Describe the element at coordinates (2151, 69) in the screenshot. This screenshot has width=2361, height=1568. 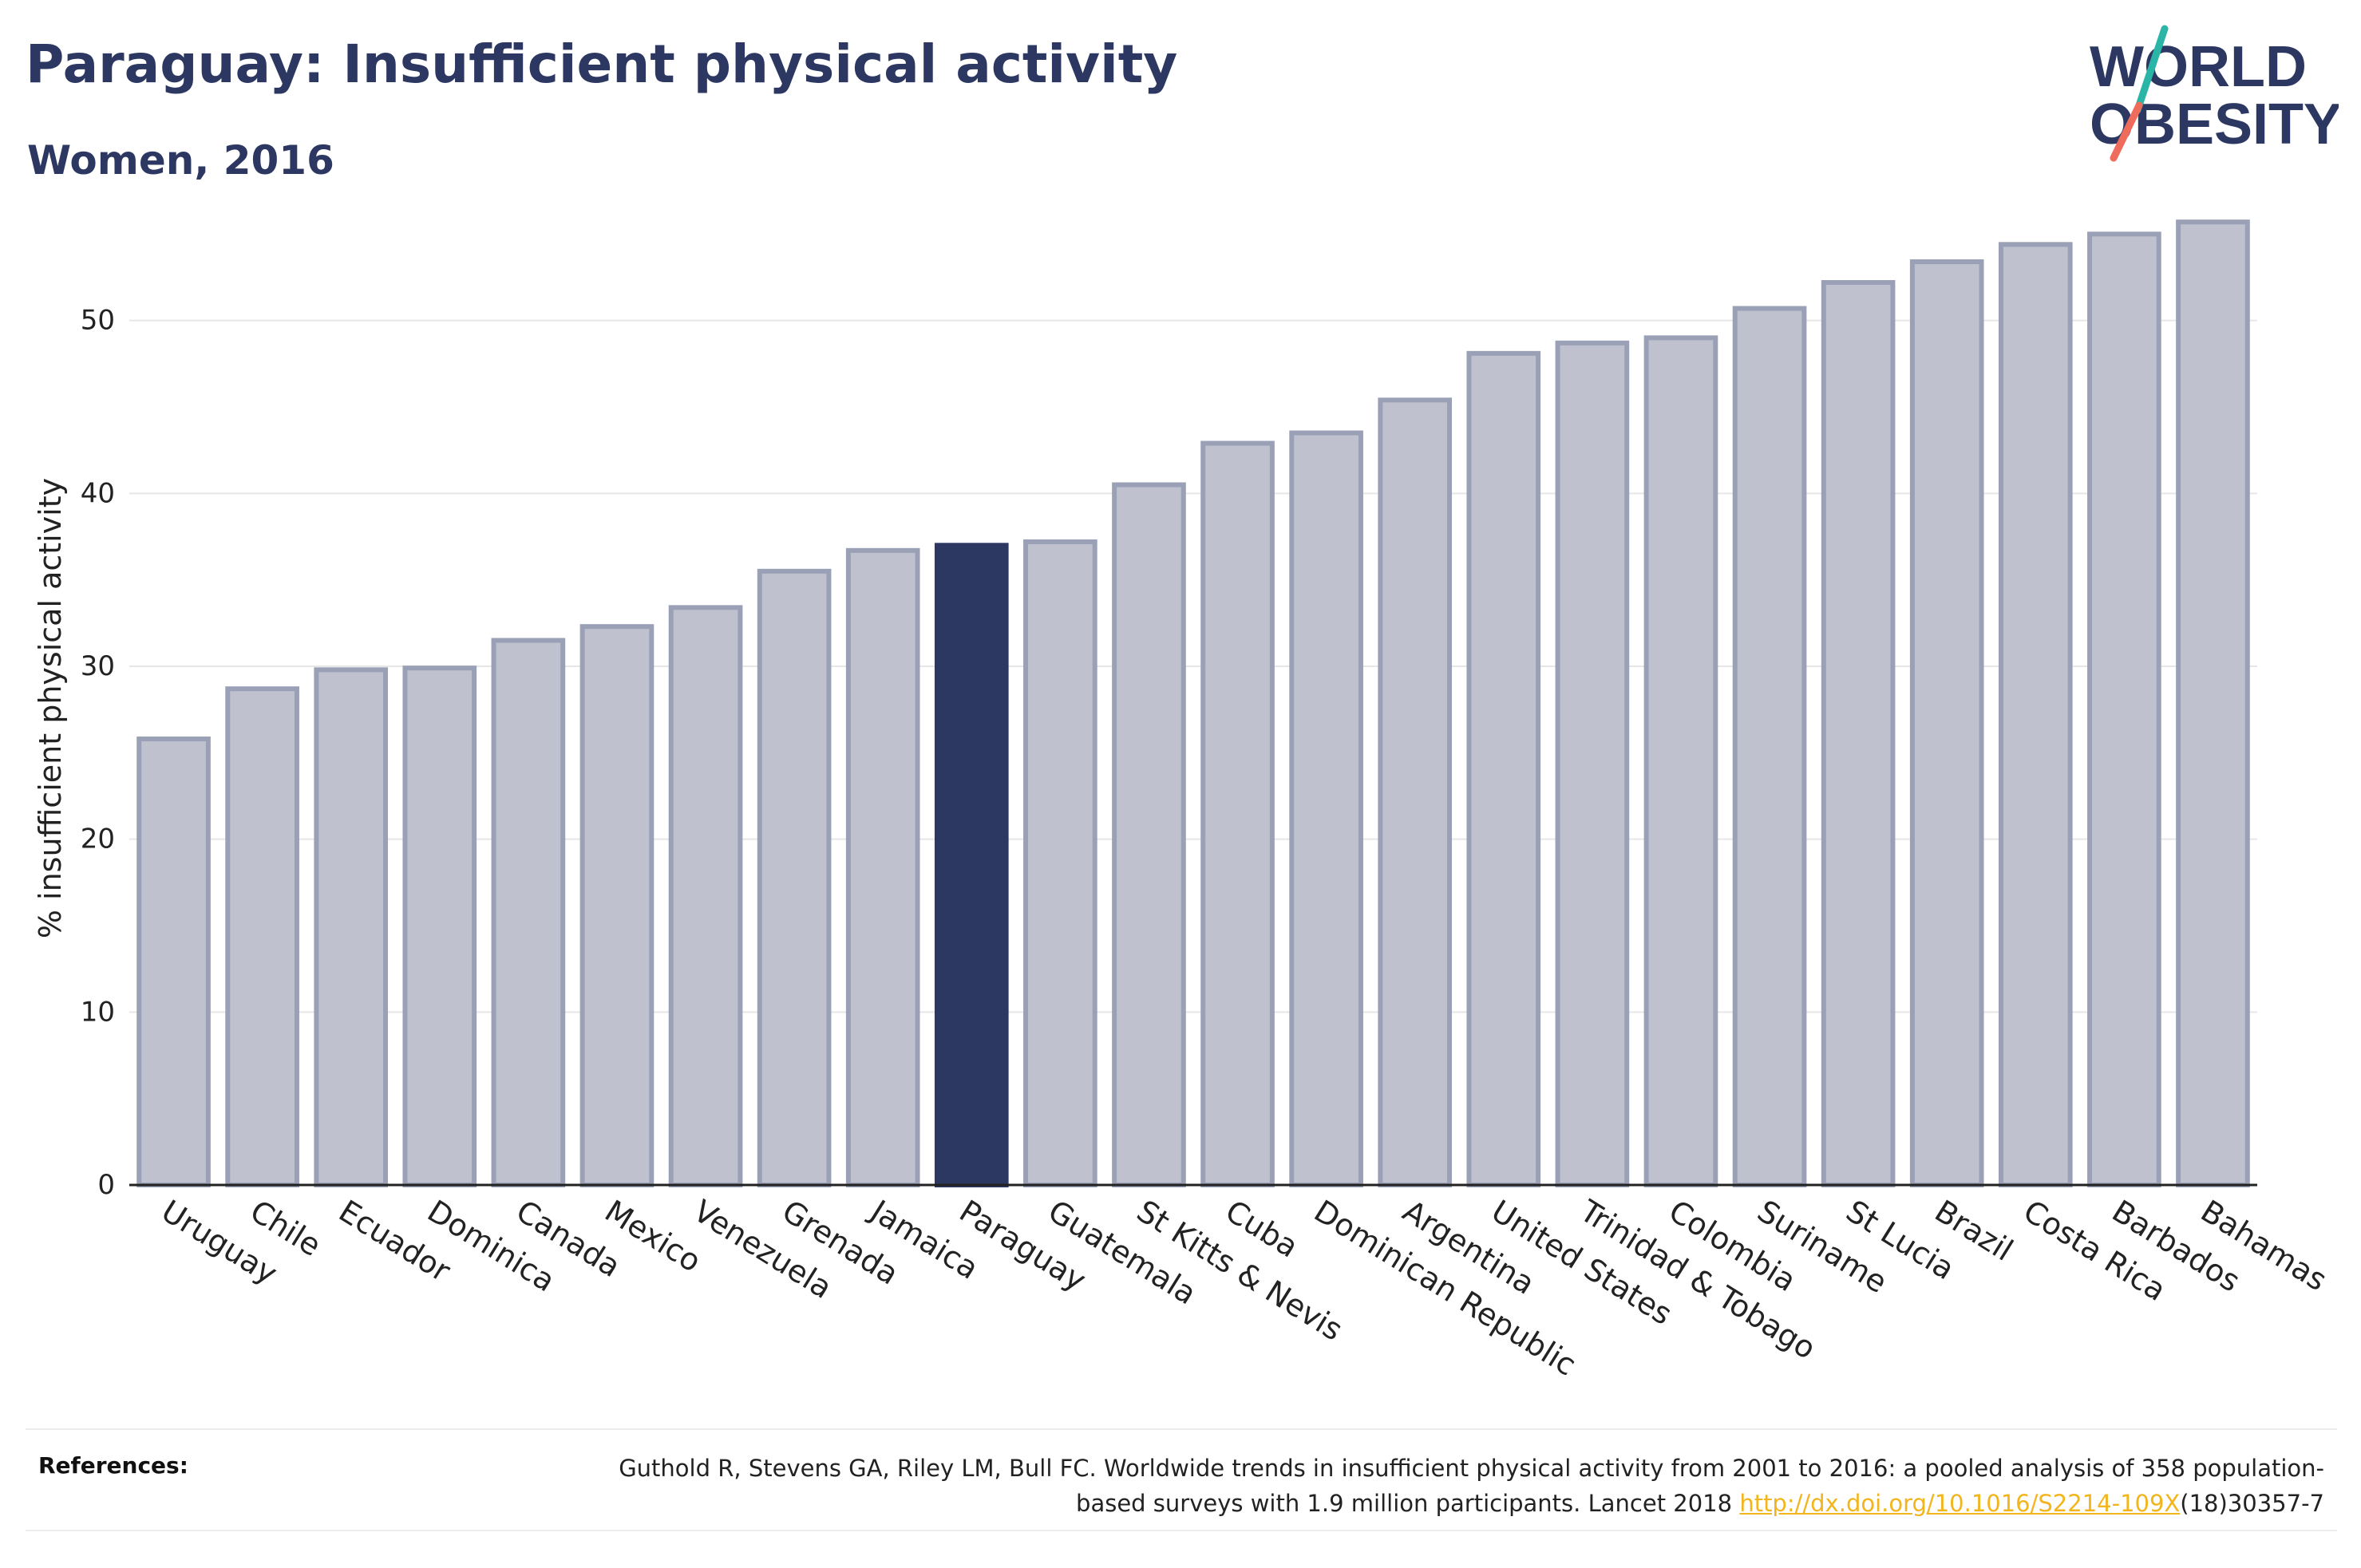
I see `logo-slash-top` at that location.